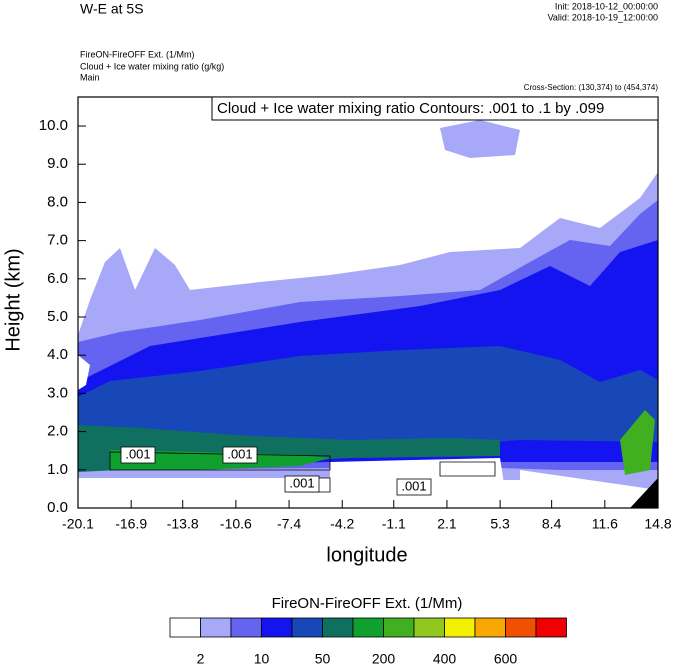 The width and height of the screenshot is (674, 667). Describe the element at coordinates (384, 659) in the screenshot. I see `colorbar-label: 200` at that location.